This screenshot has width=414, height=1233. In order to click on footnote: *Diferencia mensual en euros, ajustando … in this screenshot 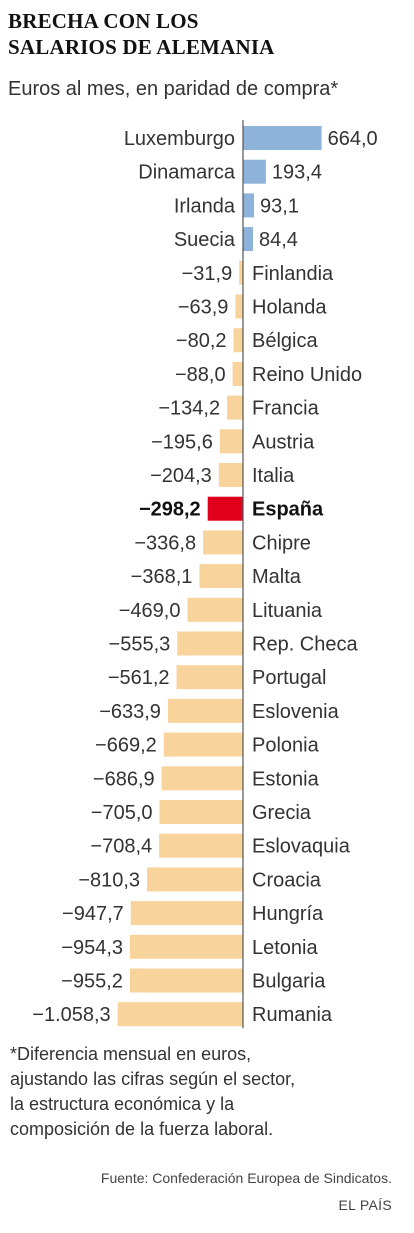, I will do `click(210, 1092)`.